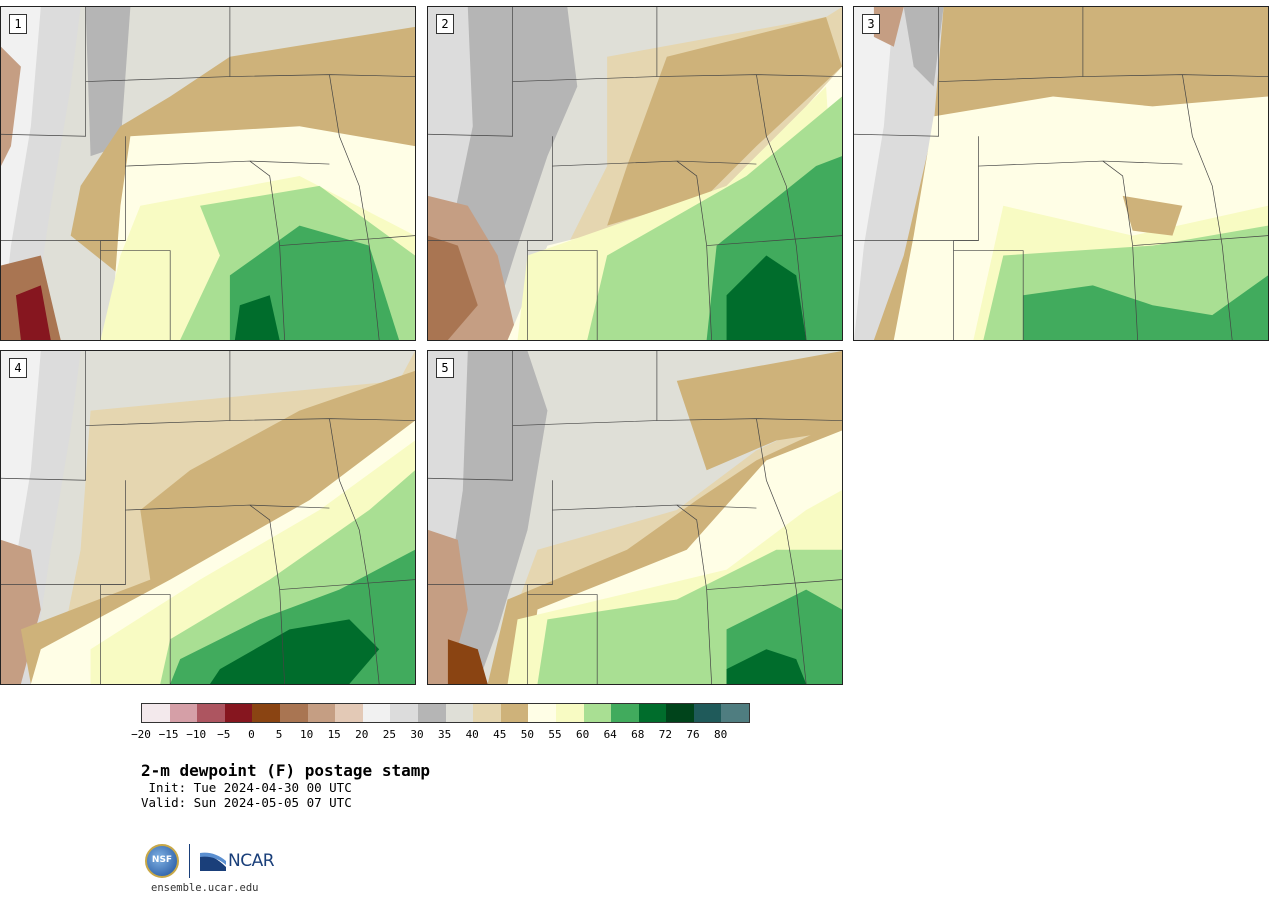  Describe the element at coordinates (720, 734) in the screenshot. I see `colorbar-tick-label: 80` at that location.